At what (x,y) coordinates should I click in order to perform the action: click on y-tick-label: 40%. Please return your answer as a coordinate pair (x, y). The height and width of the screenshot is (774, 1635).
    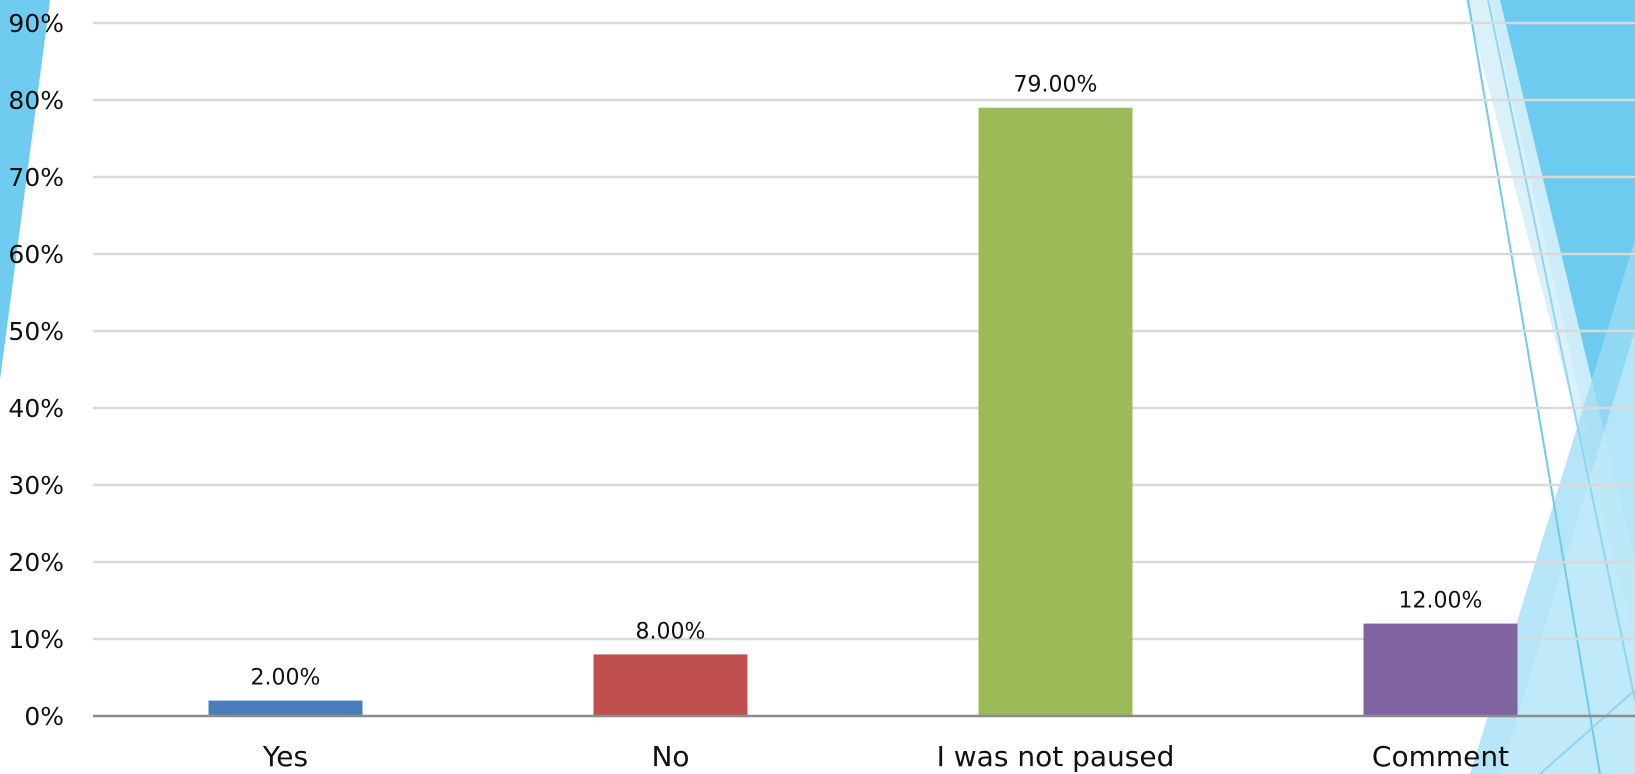
    Looking at the image, I should click on (36, 408).